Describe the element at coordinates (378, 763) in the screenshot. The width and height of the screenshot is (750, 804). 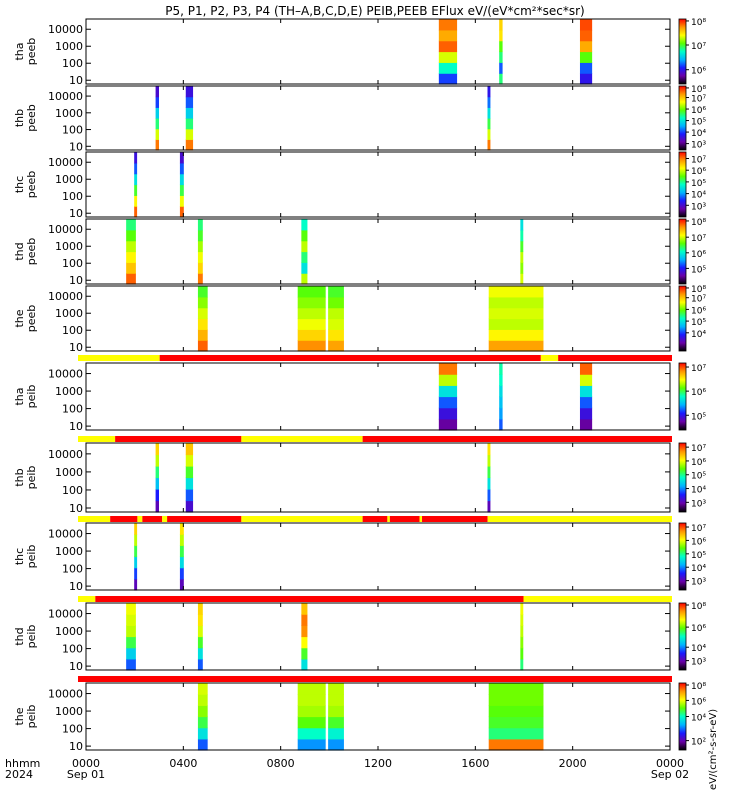
I see `time-tick-label: 1200` at that location.